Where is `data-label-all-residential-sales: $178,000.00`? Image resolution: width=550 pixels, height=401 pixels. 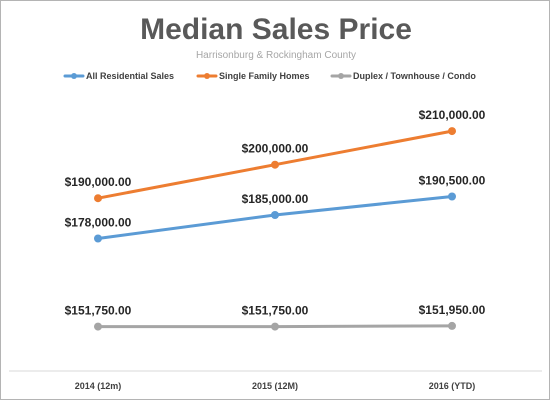
data-label-all-residential-sales: $178,000.00 is located at coordinates (98, 223).